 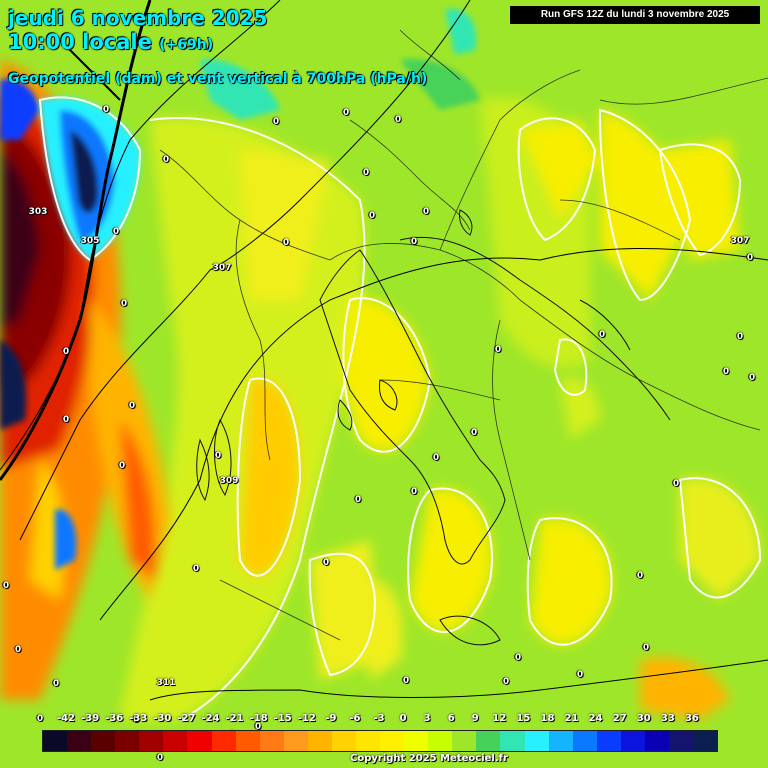 I want to click on legend-tick-label: -15, so click(x=282, y=718).